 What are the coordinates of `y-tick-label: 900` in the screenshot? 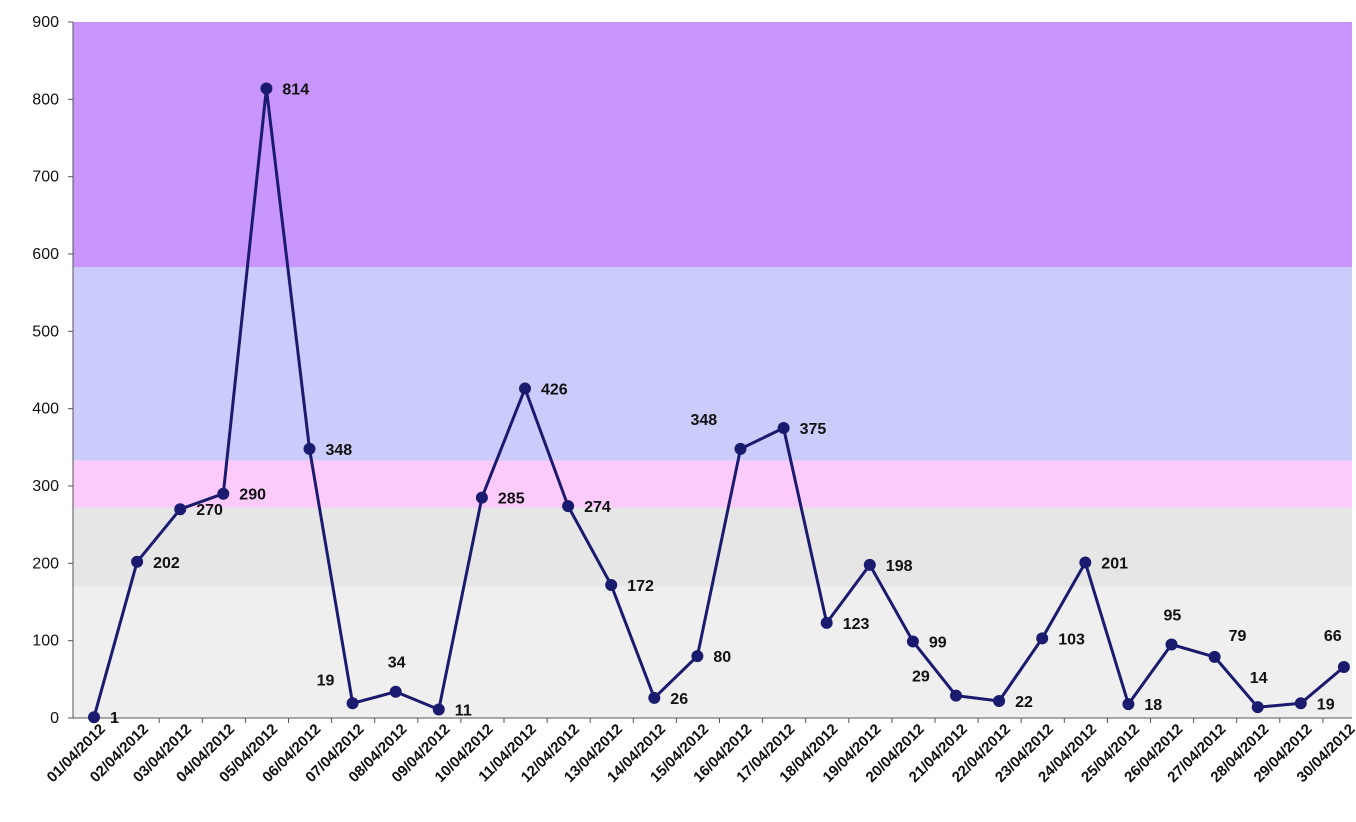 It's located at (45, 22).